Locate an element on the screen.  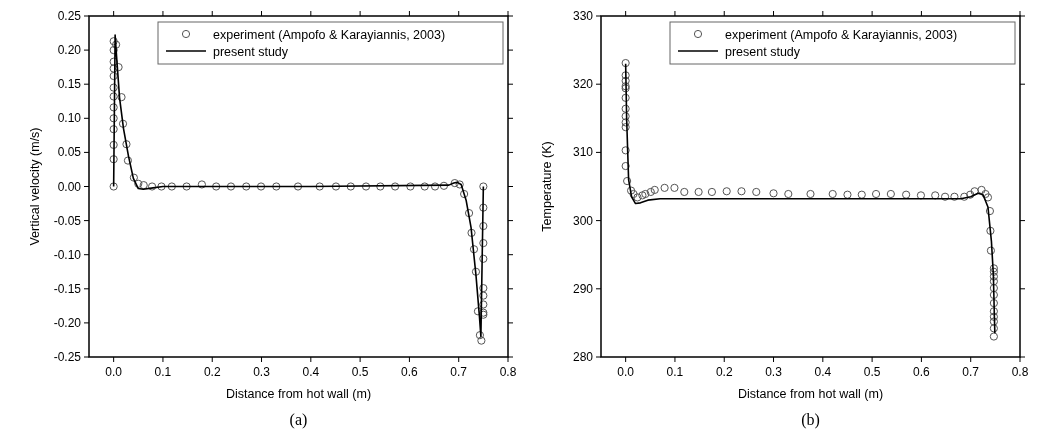
y-tick-label: 320 is located at coordinates (583, 84).